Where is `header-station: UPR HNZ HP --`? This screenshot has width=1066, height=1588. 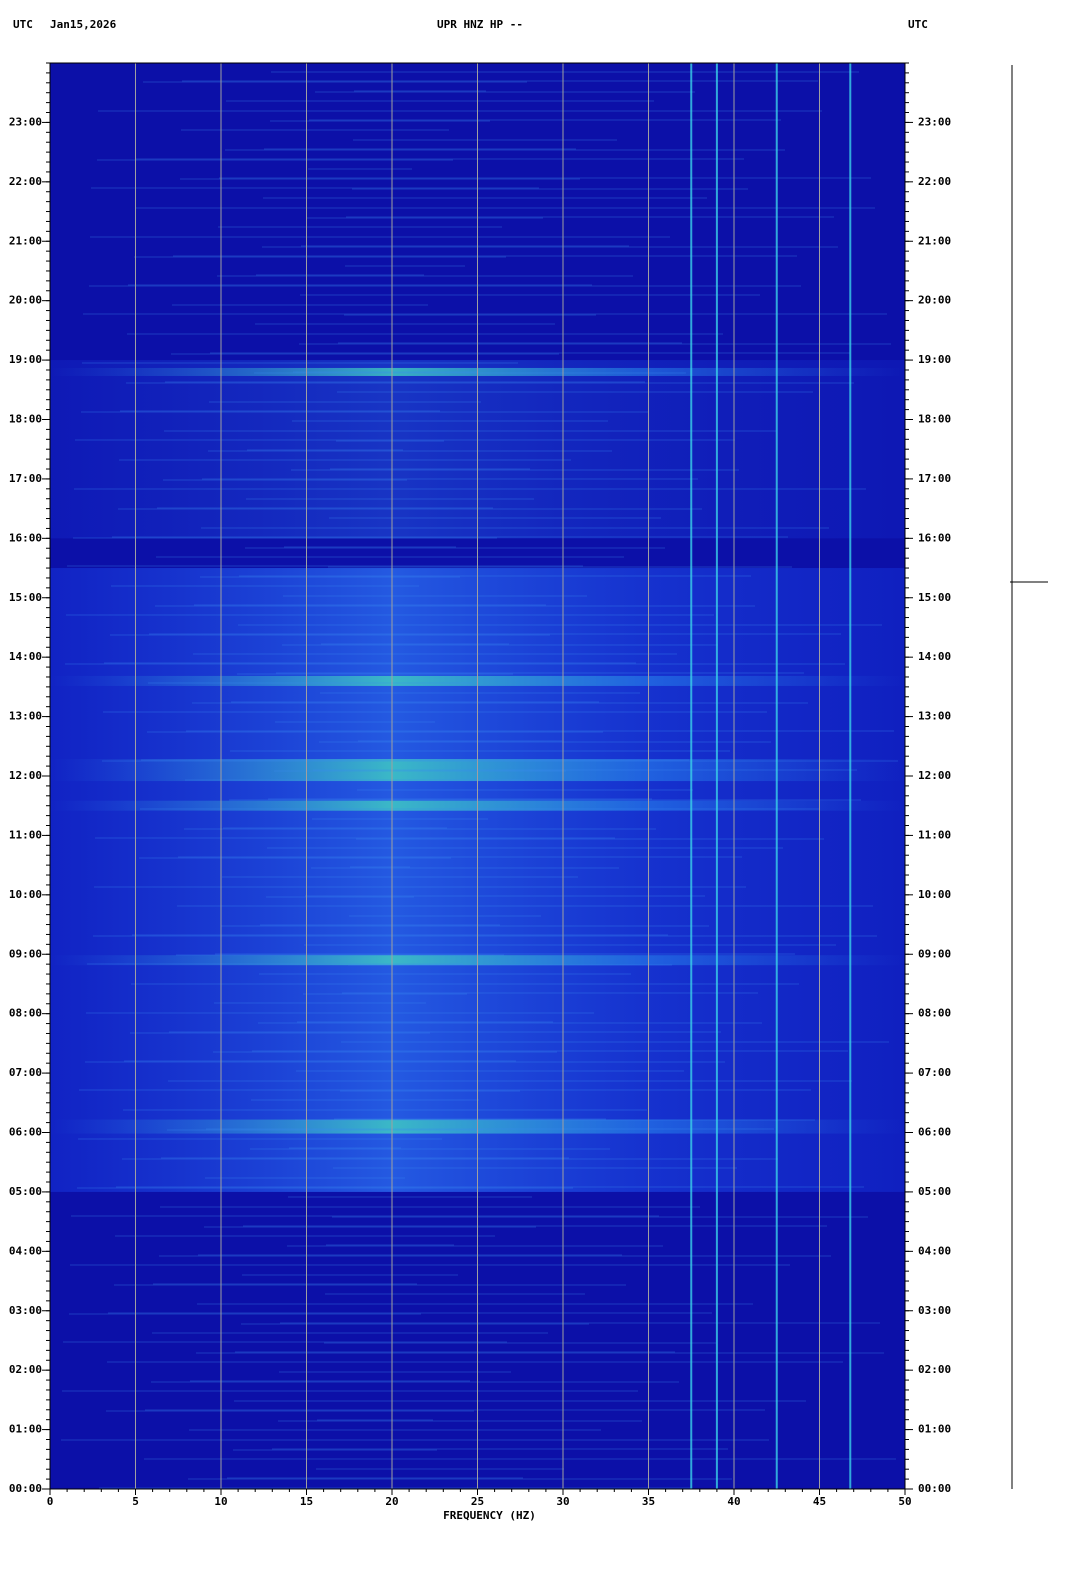
header-station: UPR HNZ HP -- is located at coordinates (480, 24).